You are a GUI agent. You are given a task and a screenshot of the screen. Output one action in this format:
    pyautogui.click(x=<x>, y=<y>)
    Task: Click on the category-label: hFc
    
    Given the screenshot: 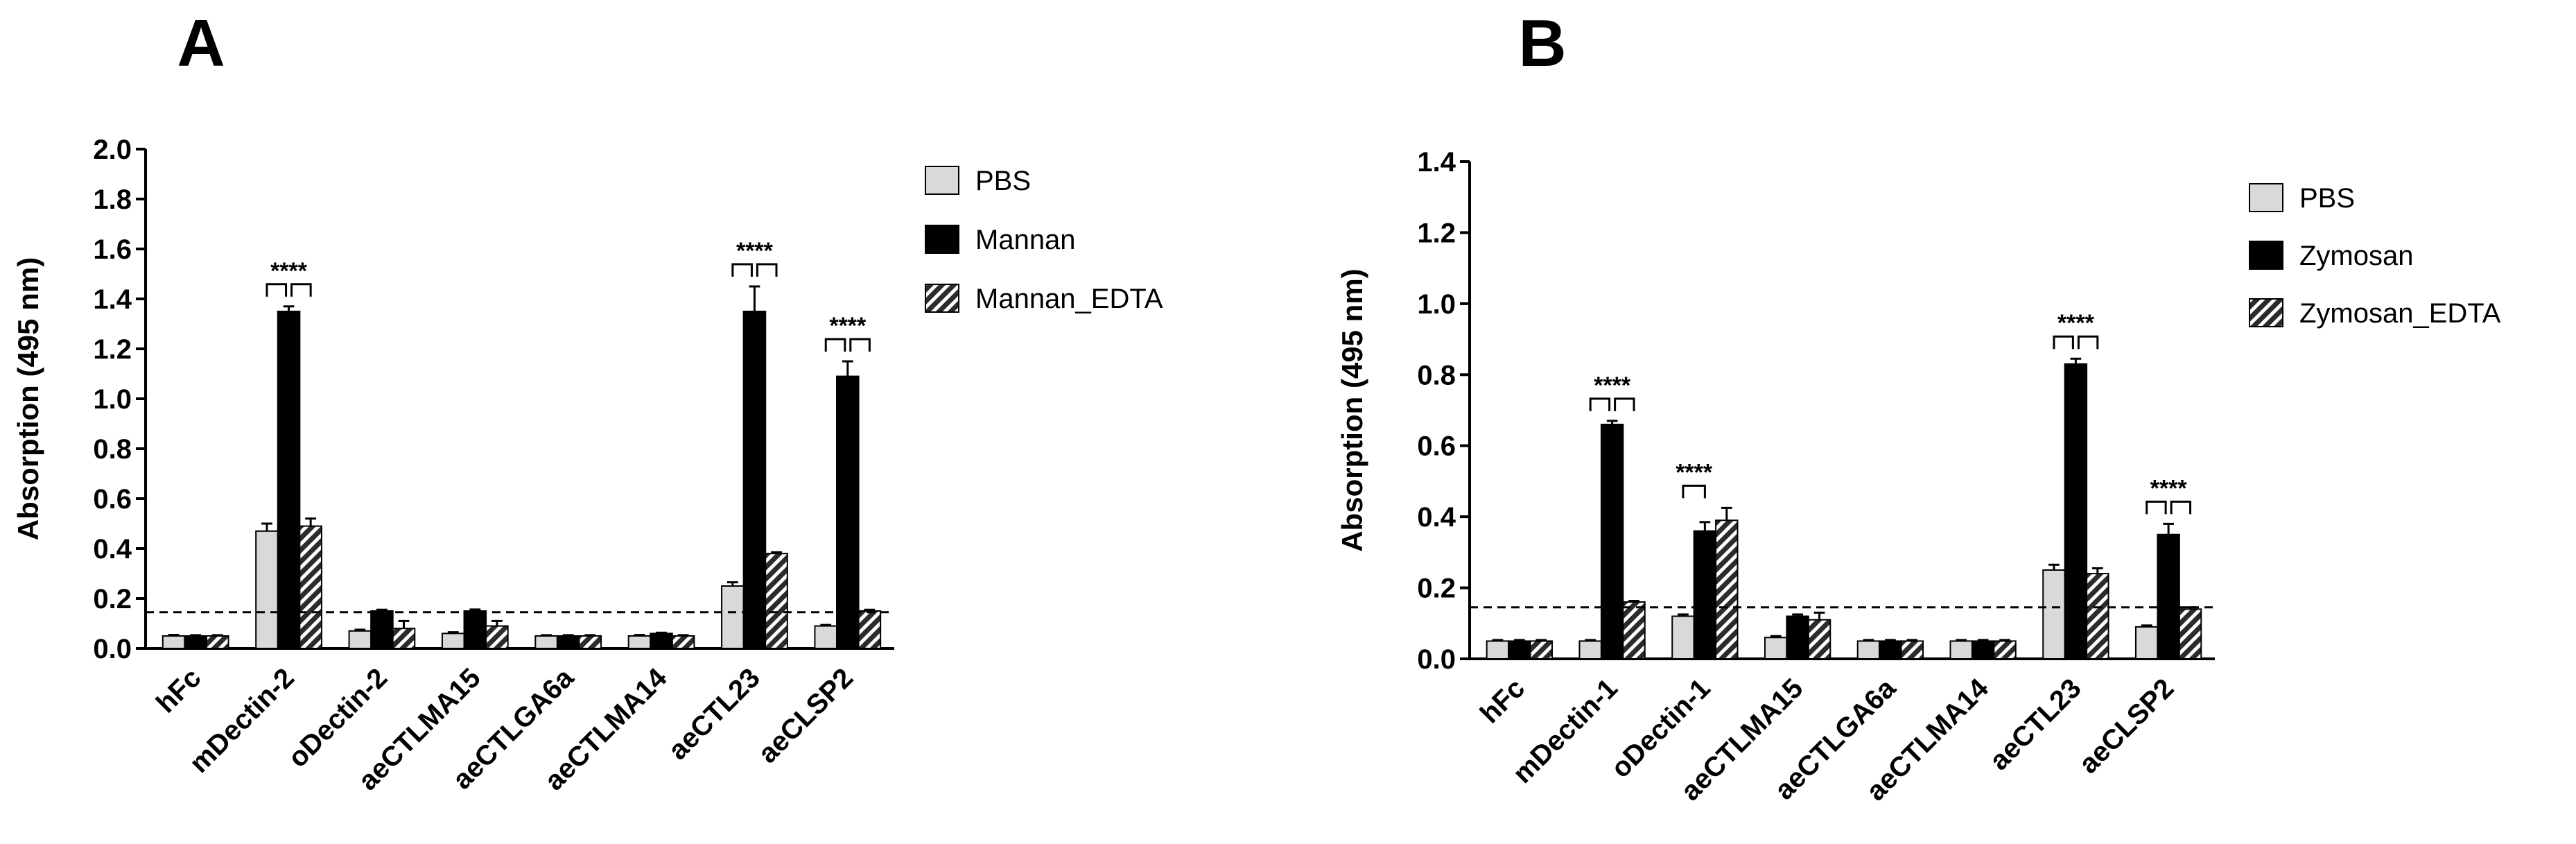 What is the action you would take?
    pyautogui.click(x=178, y=690)
    